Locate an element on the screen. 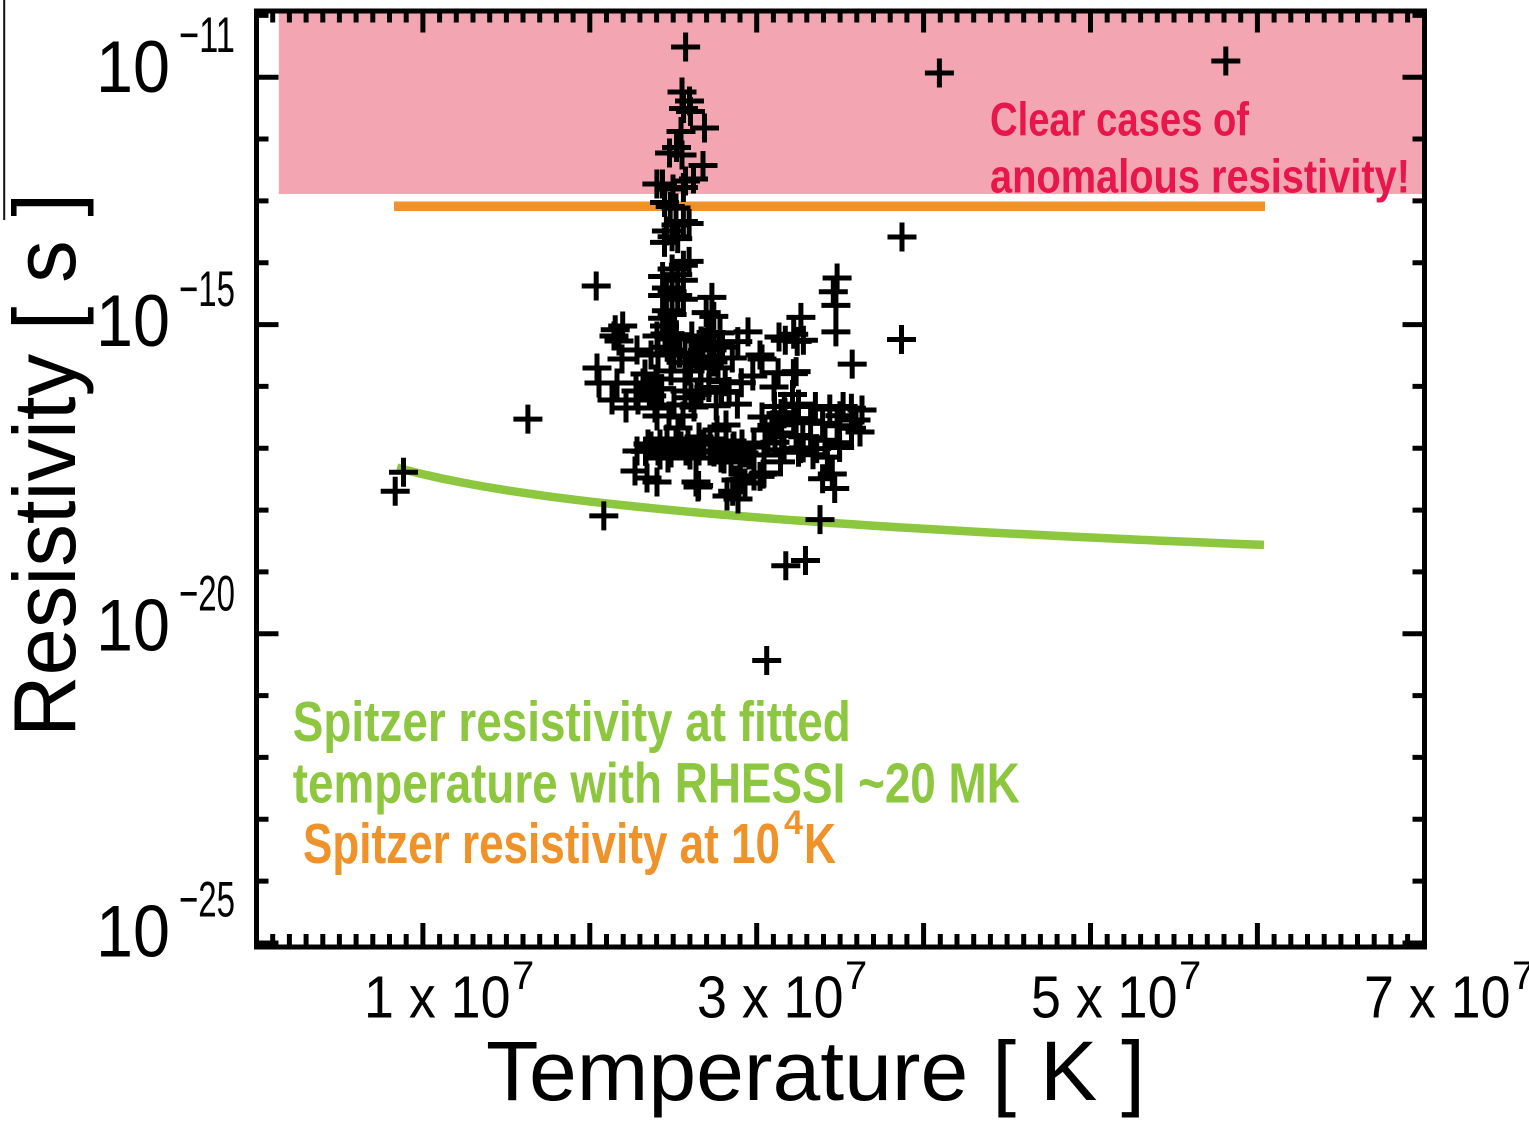  svg-text: 4 is located at coordinates (793, 823).